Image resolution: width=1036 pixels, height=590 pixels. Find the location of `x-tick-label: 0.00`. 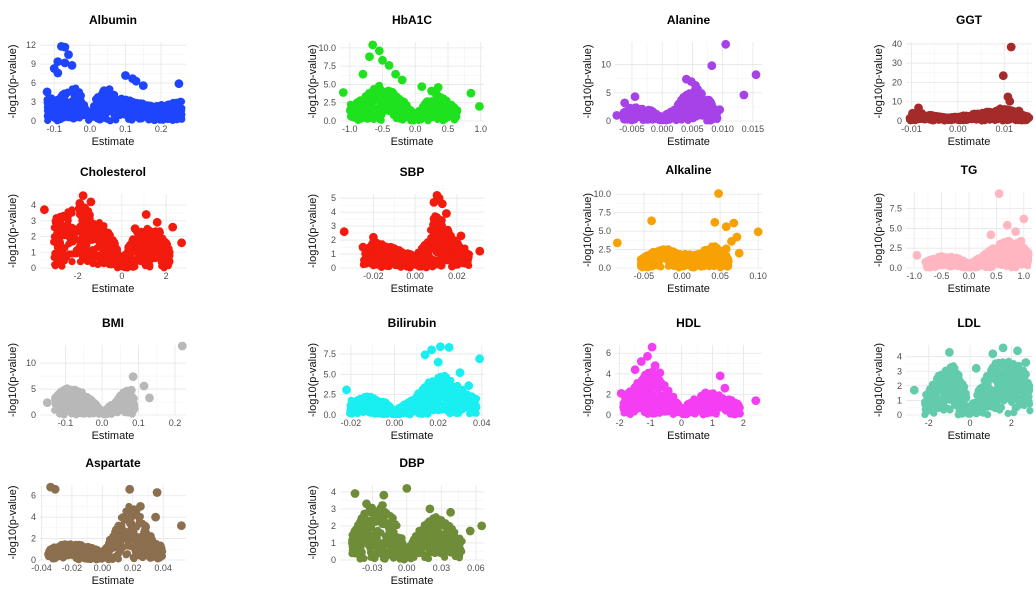

x-tick-label: 0.00 is located at coordinates (958, 129).